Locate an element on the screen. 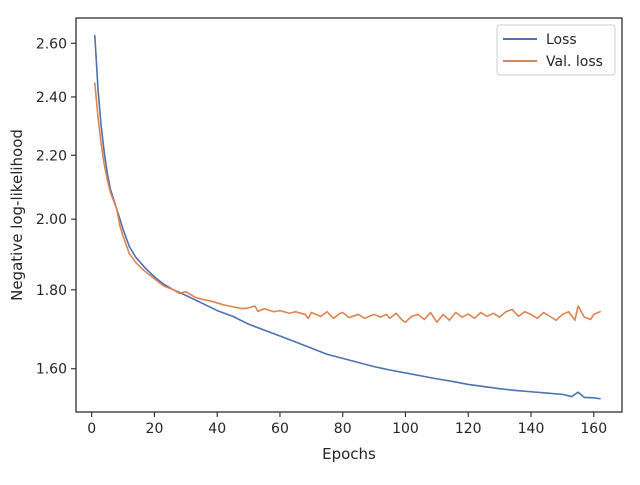  x-tick-label: 0 is located at coordinates (91, 429).